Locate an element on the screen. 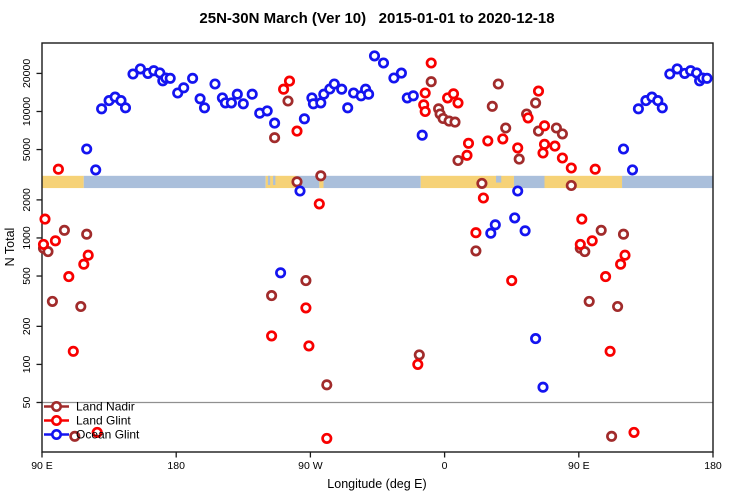 This screenshot has height=500, width=750. x-tick-label: 90 E is located at coordinates (42, 466).